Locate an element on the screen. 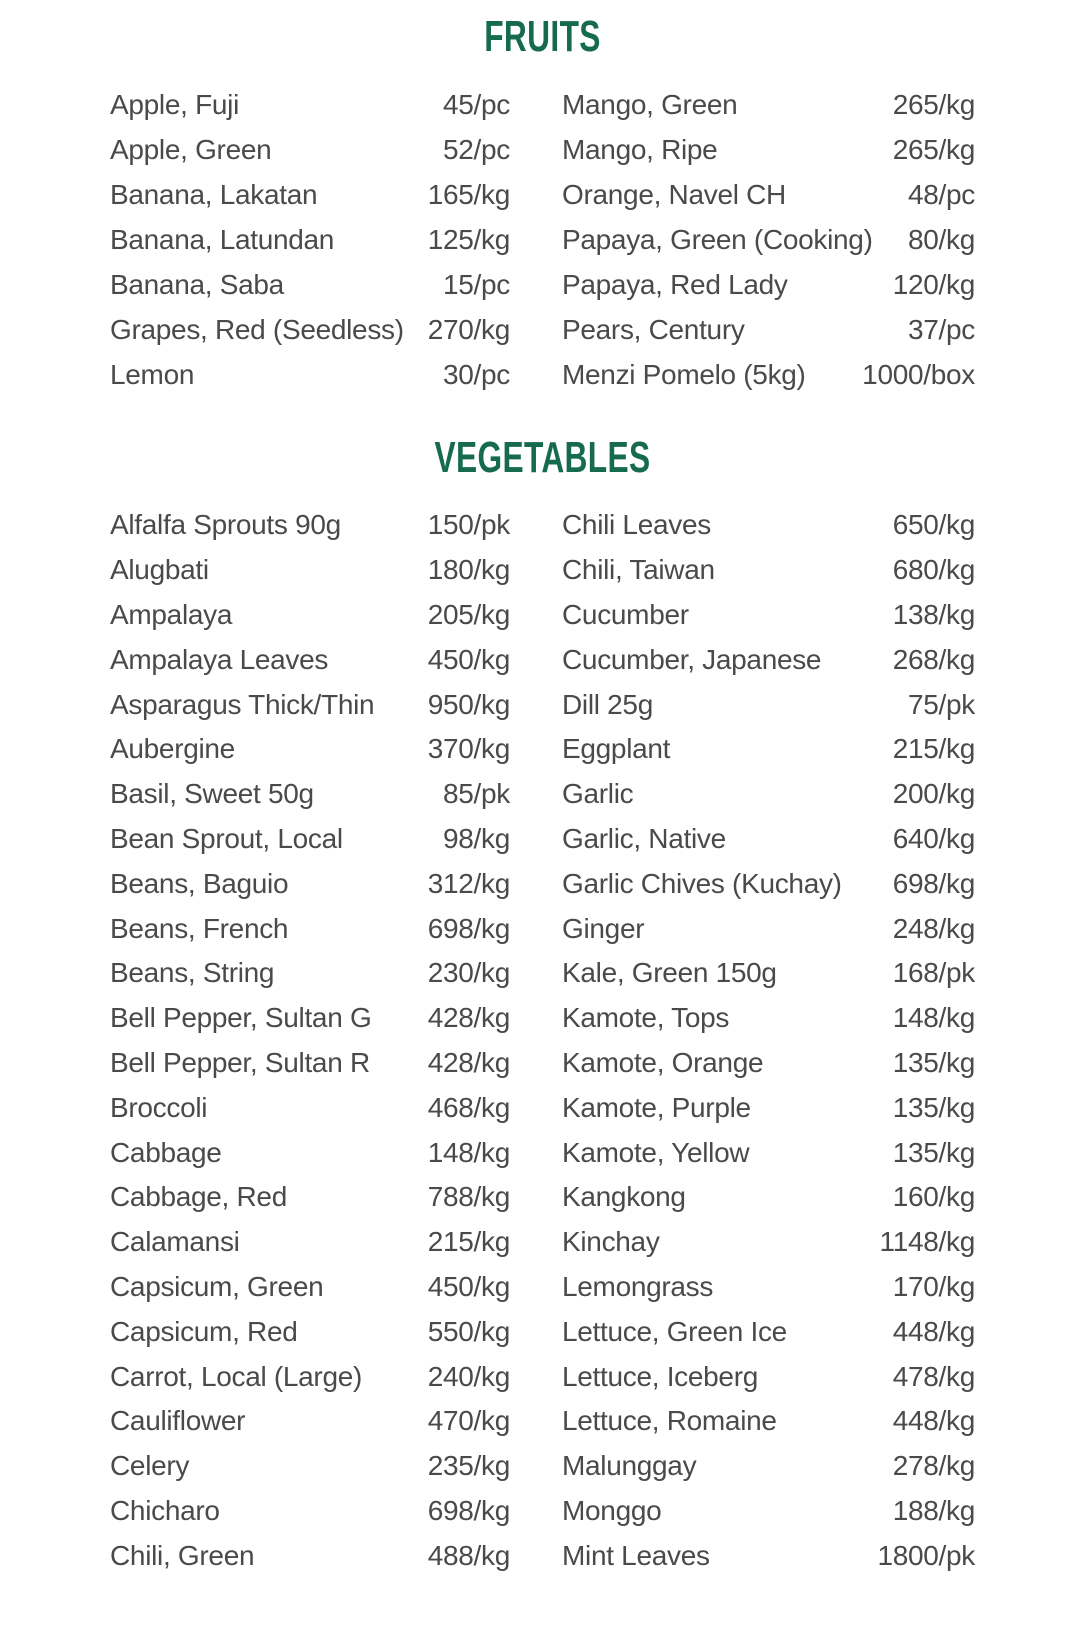  item-price: 15/pc is located at coordinates (476, 284).